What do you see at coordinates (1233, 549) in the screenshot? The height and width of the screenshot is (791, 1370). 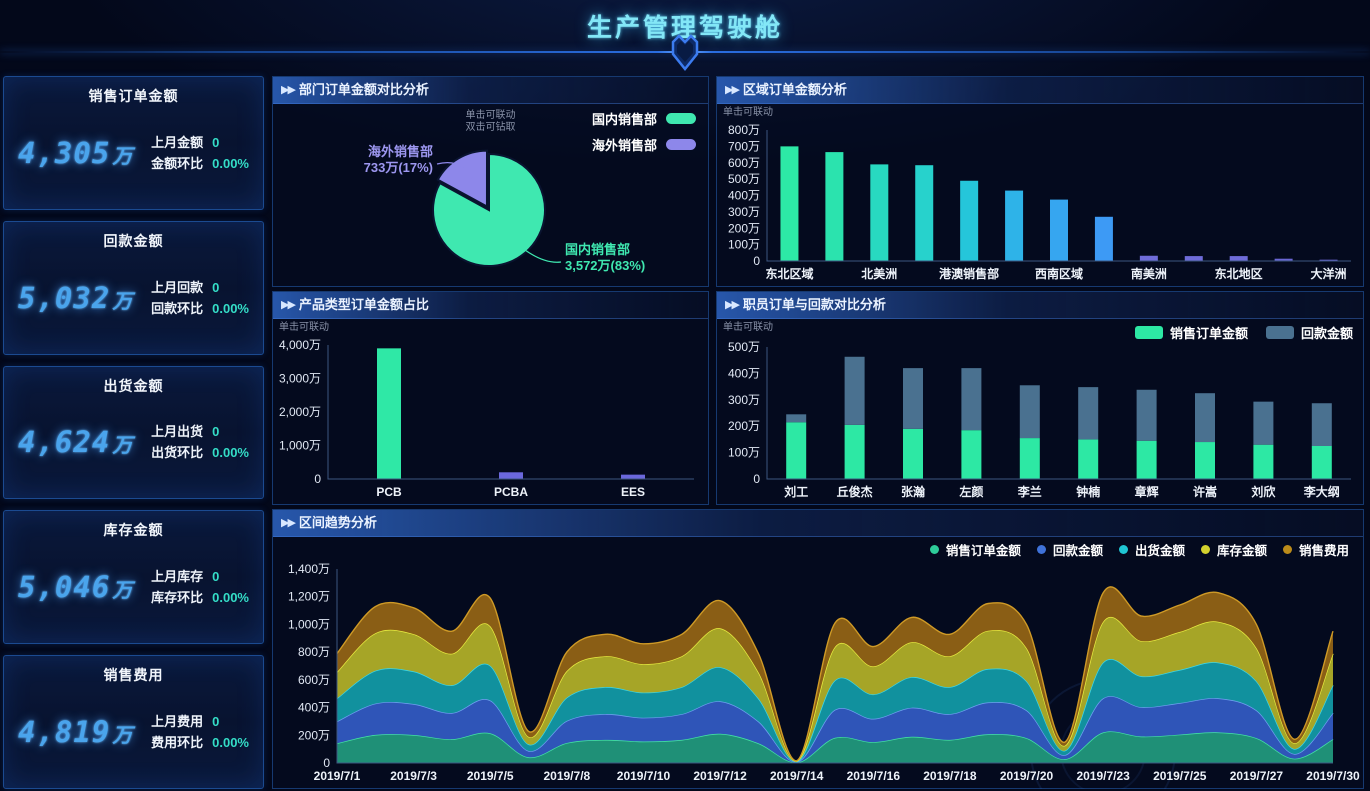 I see `legend-item-inventory: 库存金额` at bounding box center [1233, 549].